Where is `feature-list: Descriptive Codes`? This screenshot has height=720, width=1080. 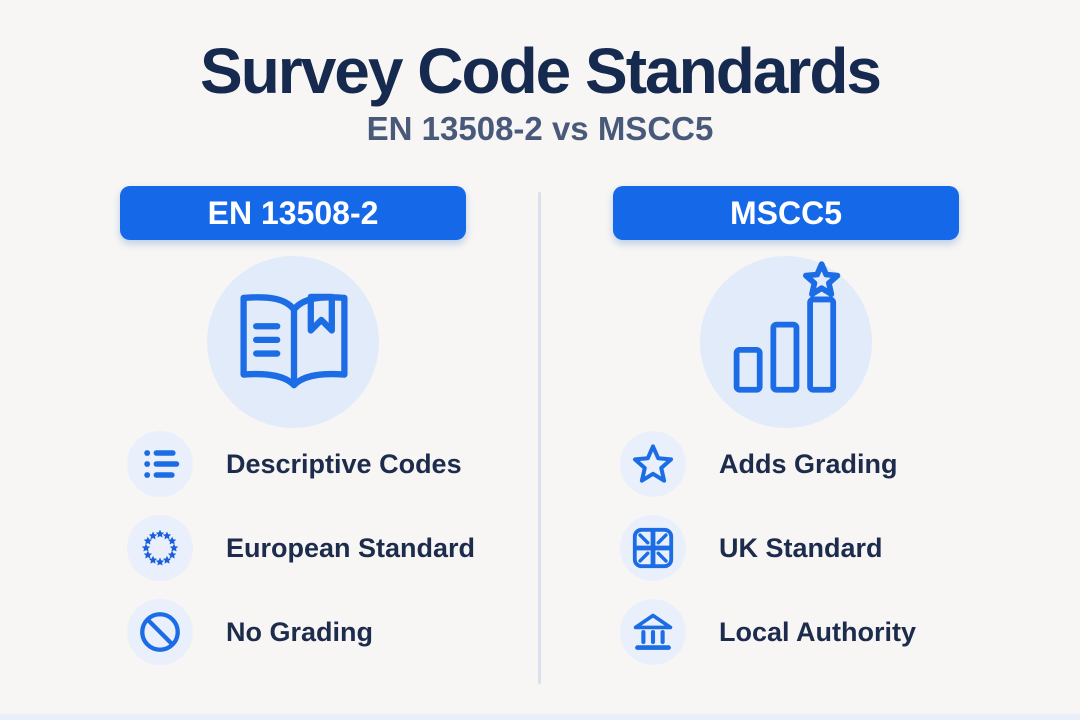
feature-list: Descriptive Codes is located at coordinates (297, 548).